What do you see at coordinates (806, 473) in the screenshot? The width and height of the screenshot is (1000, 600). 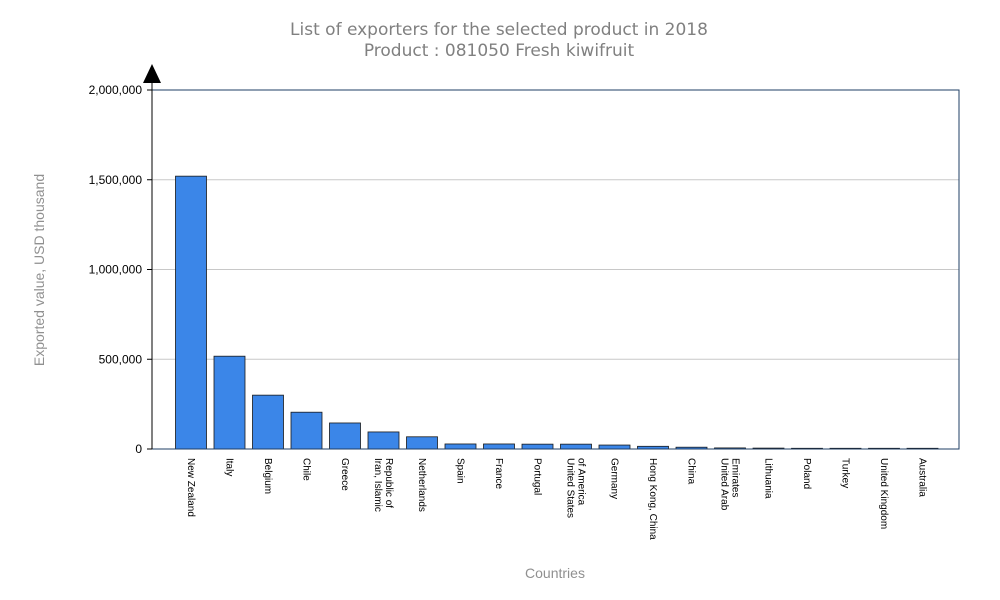 I see `x-tick-label: Poland` at bounding box center [806, 473].